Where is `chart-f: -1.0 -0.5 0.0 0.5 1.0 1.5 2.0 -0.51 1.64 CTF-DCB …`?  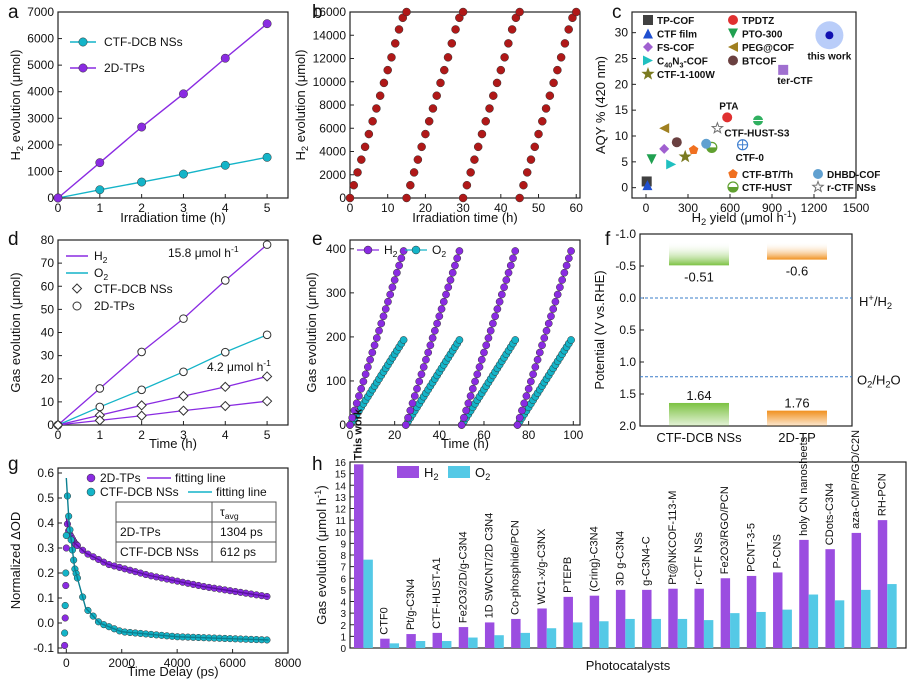
chart-f: -1.0 -0.5 0.0 0.5 1.0 1.5 2.0 -0.51 1.64 CTF-DCB … is located at coordinates (746, 336).